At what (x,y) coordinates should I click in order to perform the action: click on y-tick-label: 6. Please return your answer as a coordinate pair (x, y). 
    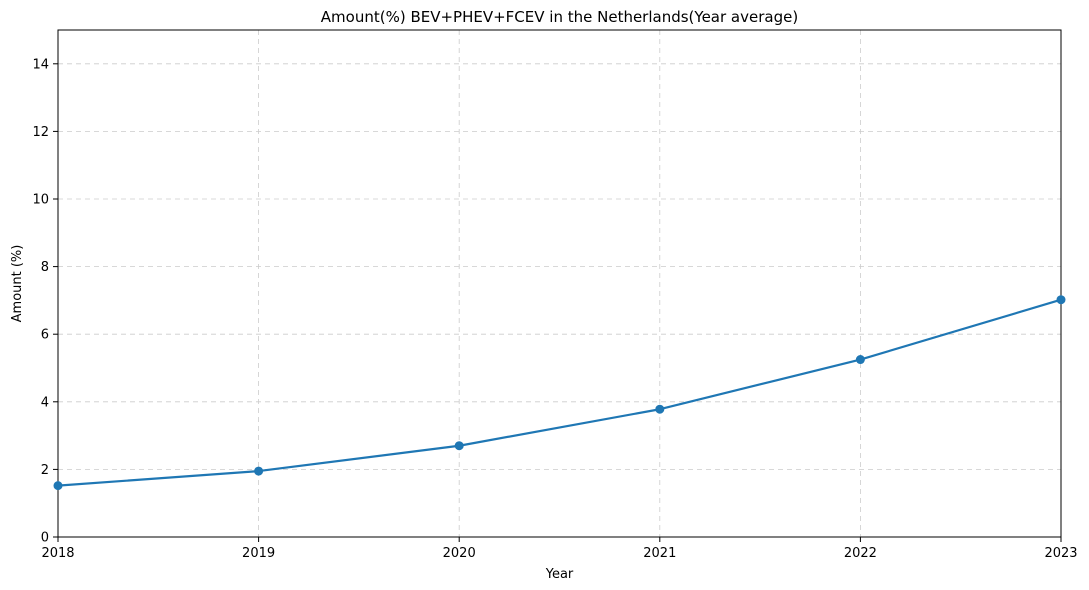
    Looking at the image, I should click on (45, 335).